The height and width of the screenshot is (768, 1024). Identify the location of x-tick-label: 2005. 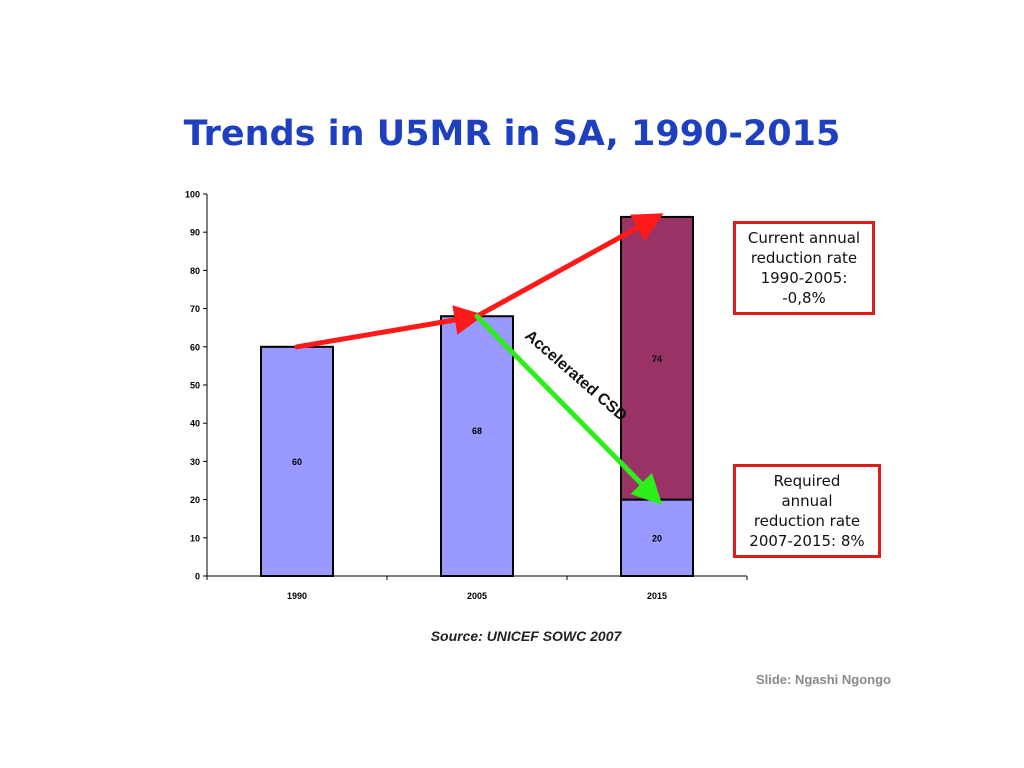
(477, 596).